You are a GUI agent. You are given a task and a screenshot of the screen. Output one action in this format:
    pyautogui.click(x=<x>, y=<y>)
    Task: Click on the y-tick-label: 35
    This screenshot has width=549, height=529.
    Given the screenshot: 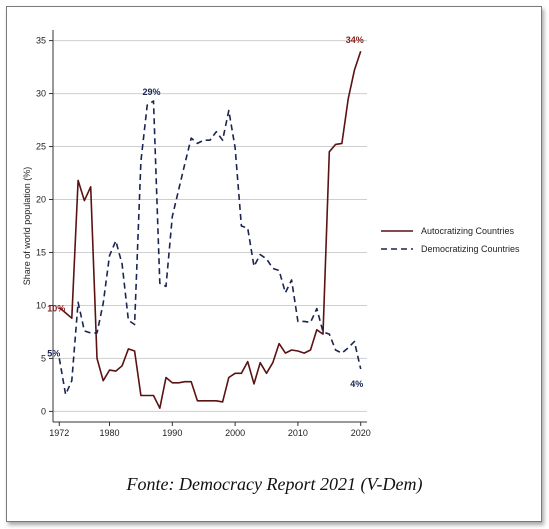 What is the action you would take?
    pyautogui.click(x=41, y=41)
    